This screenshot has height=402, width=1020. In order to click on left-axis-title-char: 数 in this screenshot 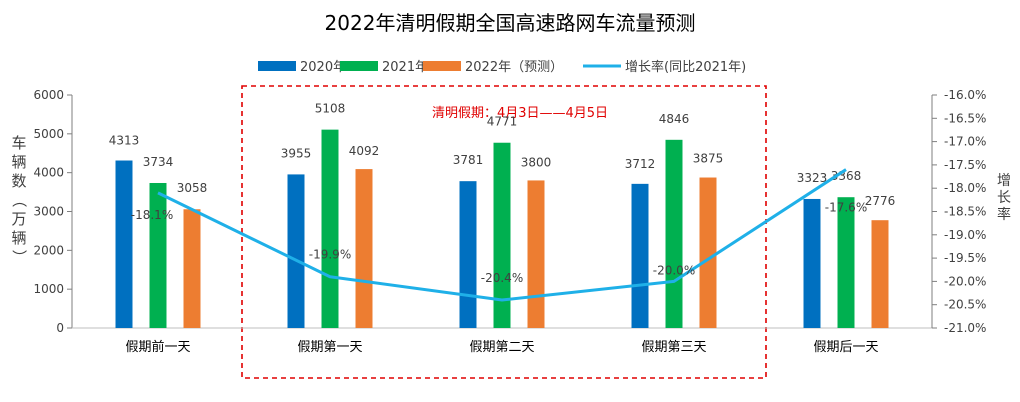, I will do `click(18, 181)`.